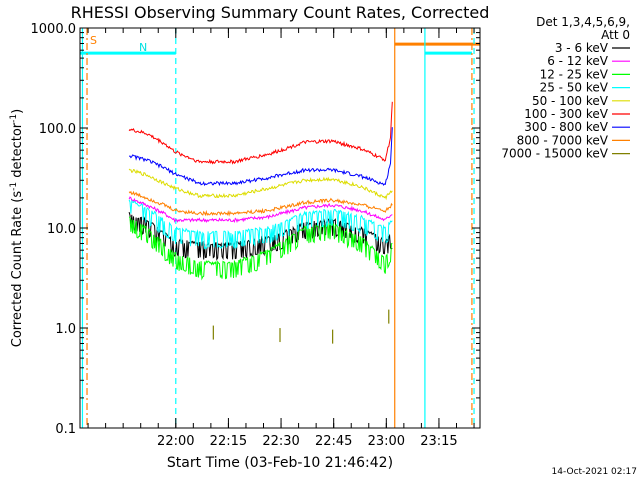  What do you see at coordinates (563, 140) in the screenshot?
I see `legend-label: 800 - 7000 keV` at bounding box center [563, 140].